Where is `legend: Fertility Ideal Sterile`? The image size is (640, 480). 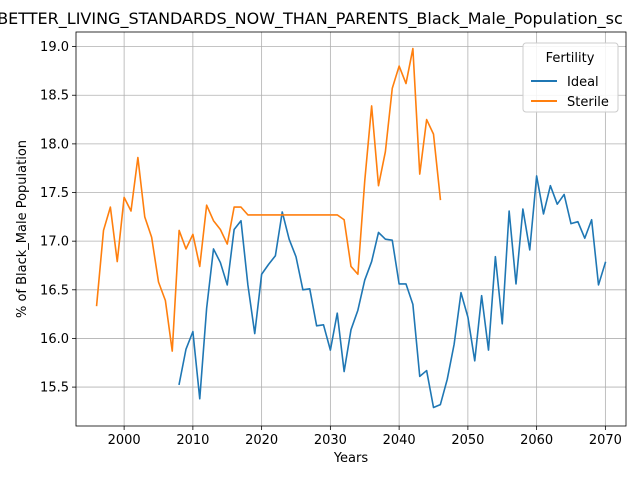 legend: Fertility Ideal Sterile is located at coordinates (570, 77).